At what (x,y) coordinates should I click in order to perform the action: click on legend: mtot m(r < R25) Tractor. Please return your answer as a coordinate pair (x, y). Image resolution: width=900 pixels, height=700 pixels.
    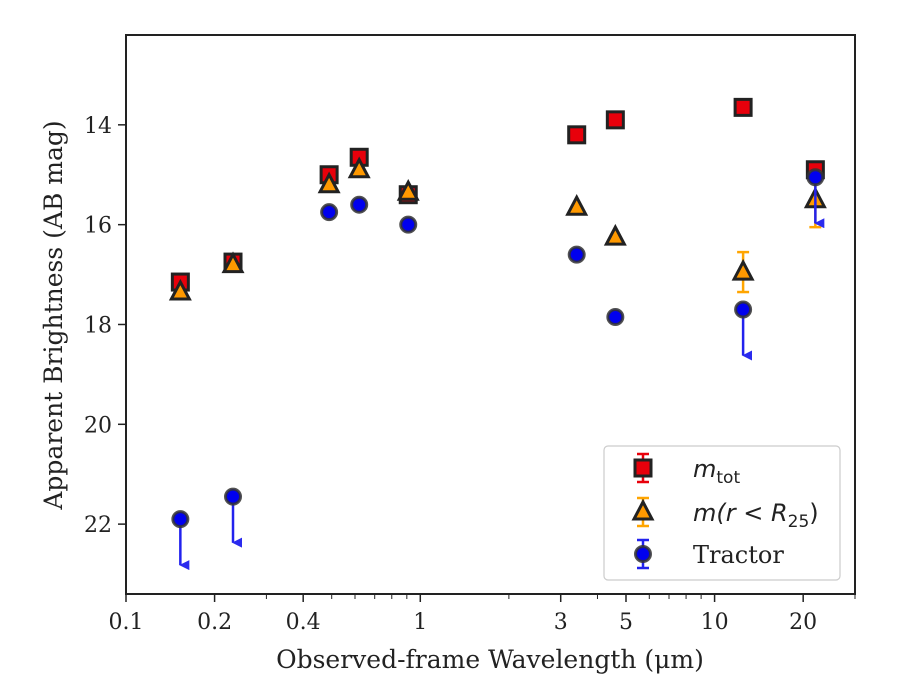
    Looking at the image, I should click on (722, 513).